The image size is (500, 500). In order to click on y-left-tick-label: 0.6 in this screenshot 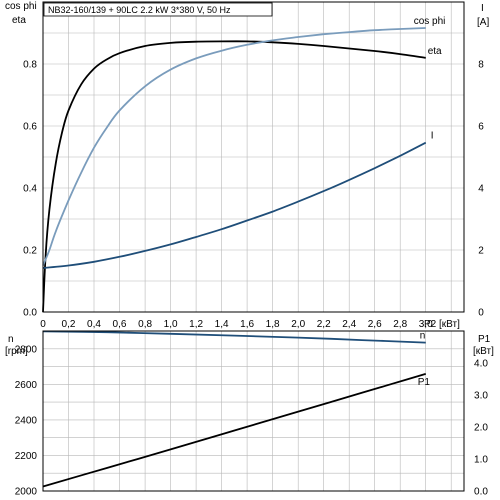, I will do `click(30, 127)`.